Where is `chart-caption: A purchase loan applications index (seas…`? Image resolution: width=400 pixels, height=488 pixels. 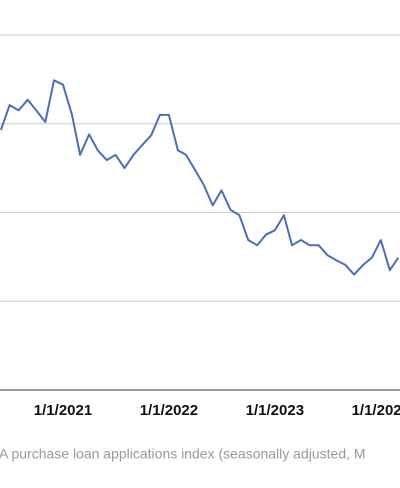
chart-caption: A purchase loan applications index (seas… is located at coordinates (183, 454).